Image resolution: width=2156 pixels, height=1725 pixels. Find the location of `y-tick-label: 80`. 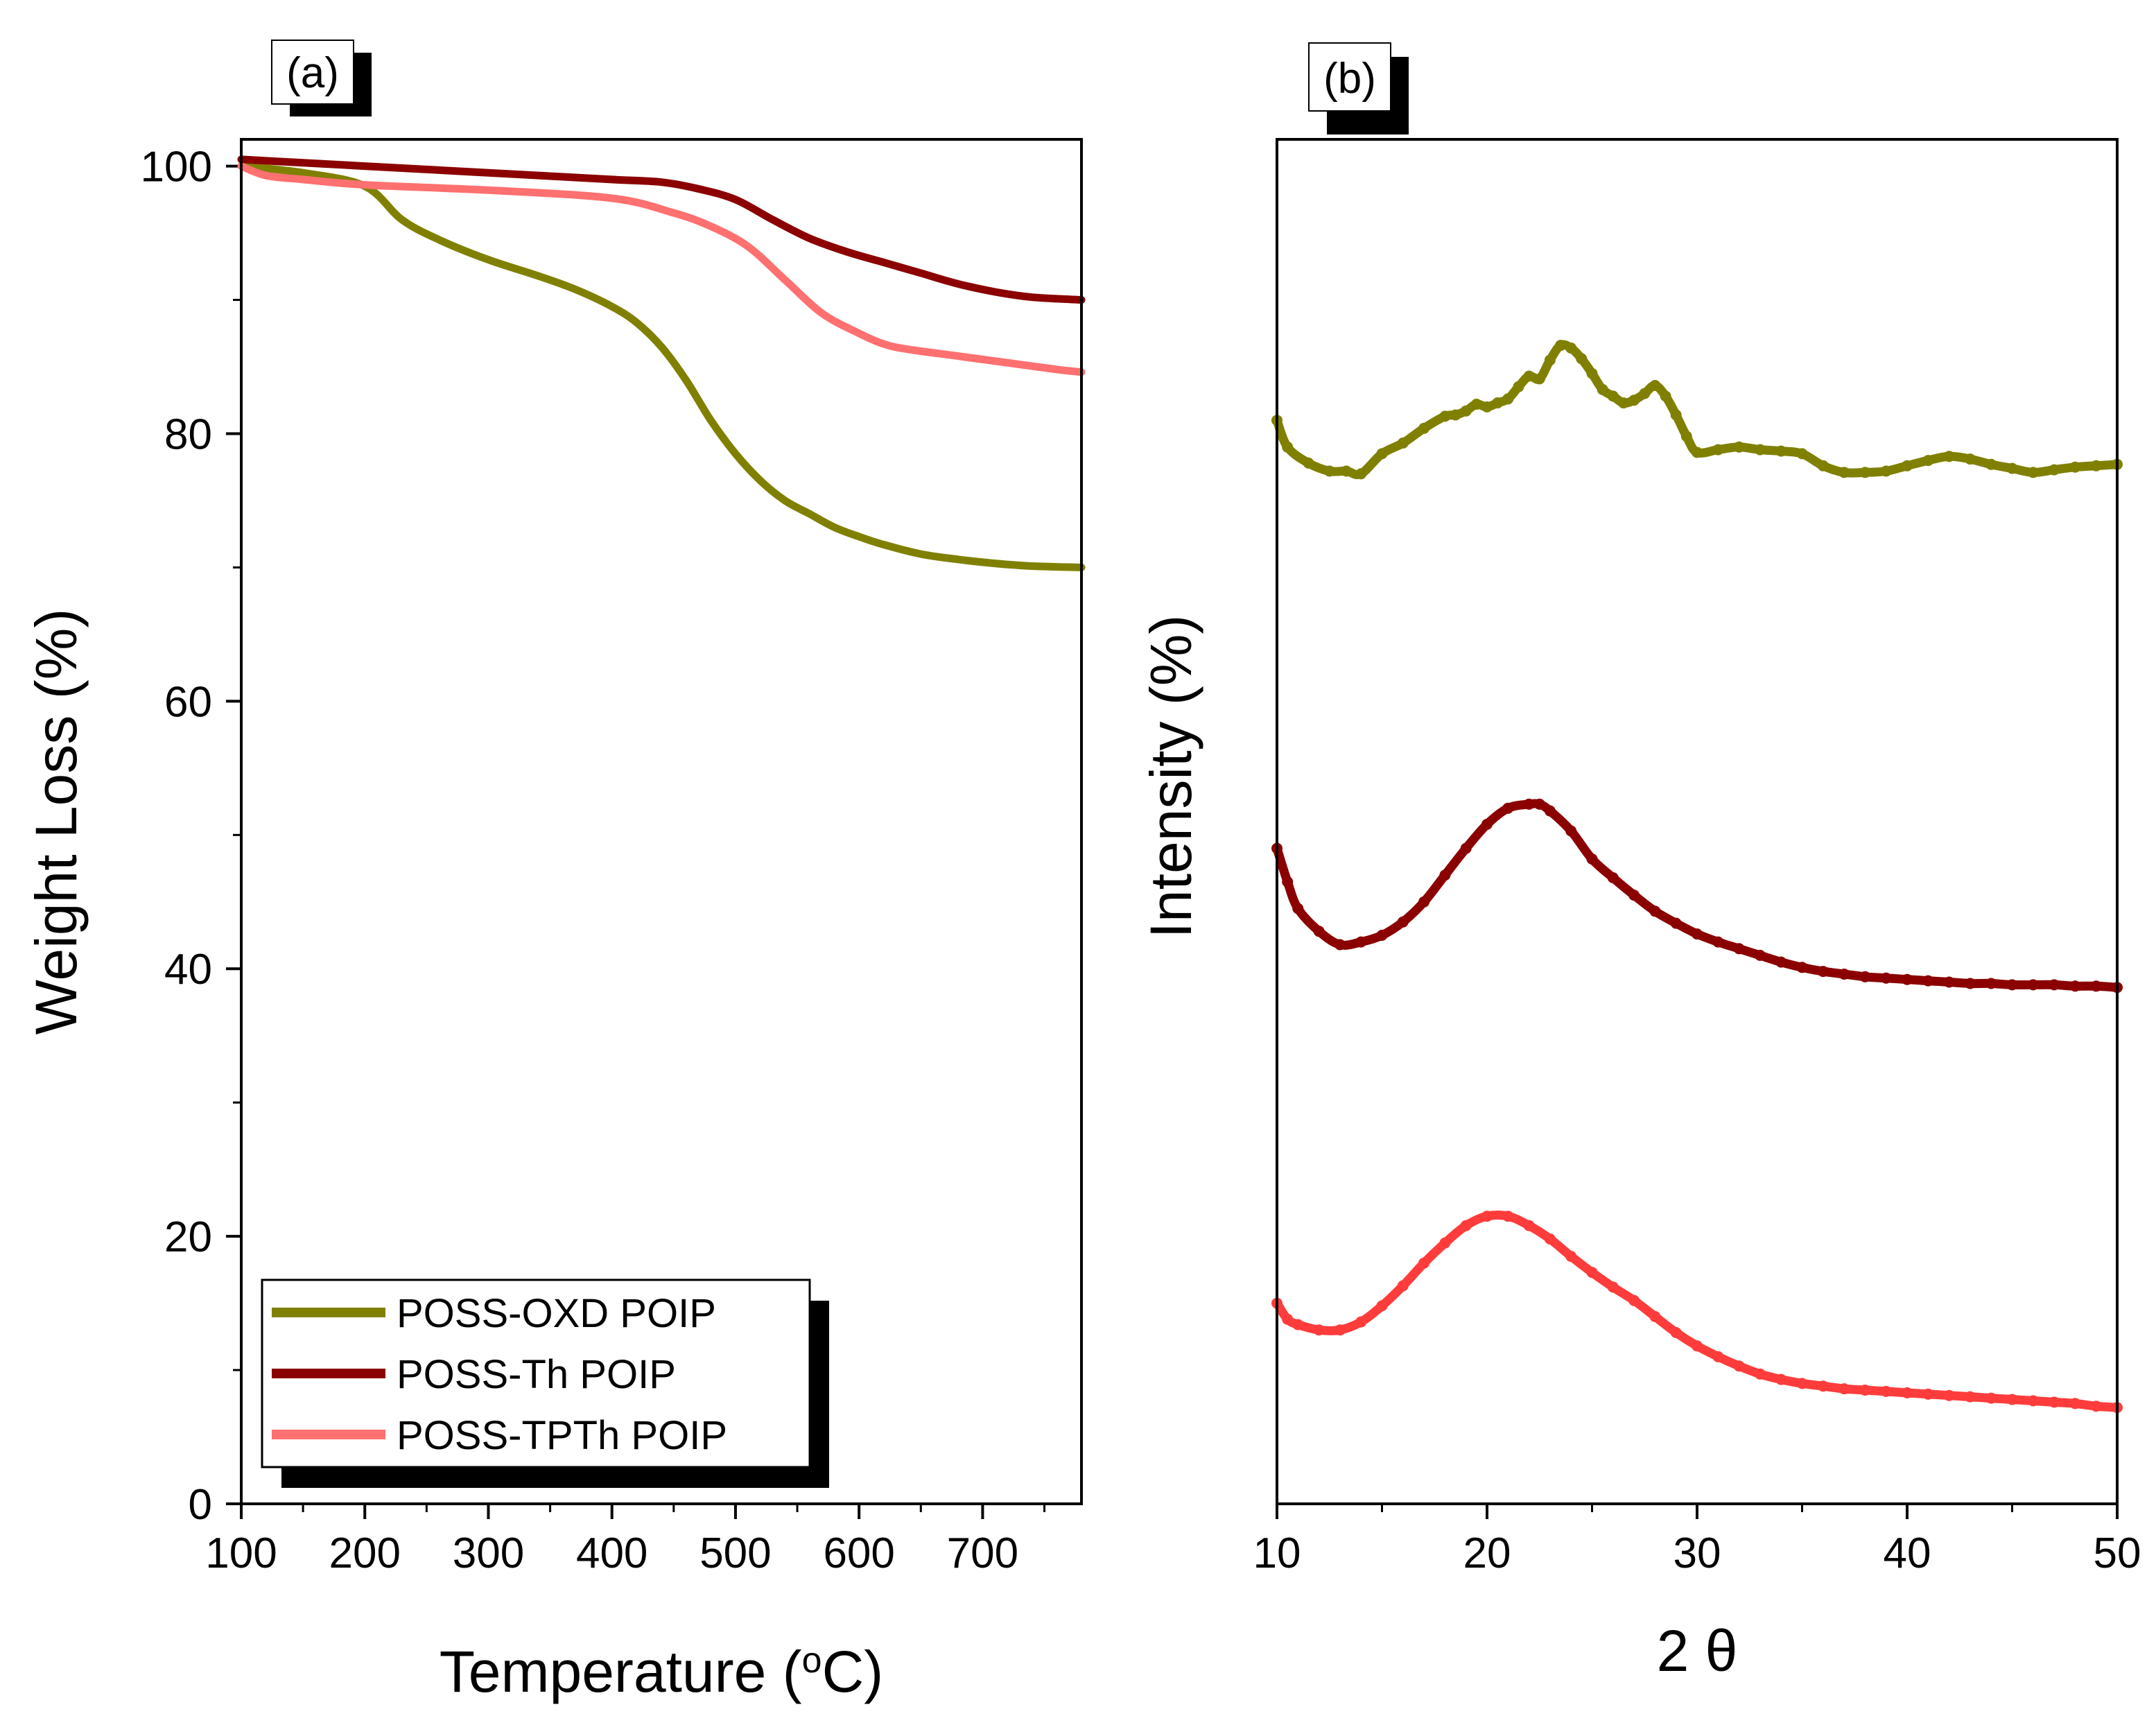

y-tick-label: 80 is located at coordinates (188, 434).